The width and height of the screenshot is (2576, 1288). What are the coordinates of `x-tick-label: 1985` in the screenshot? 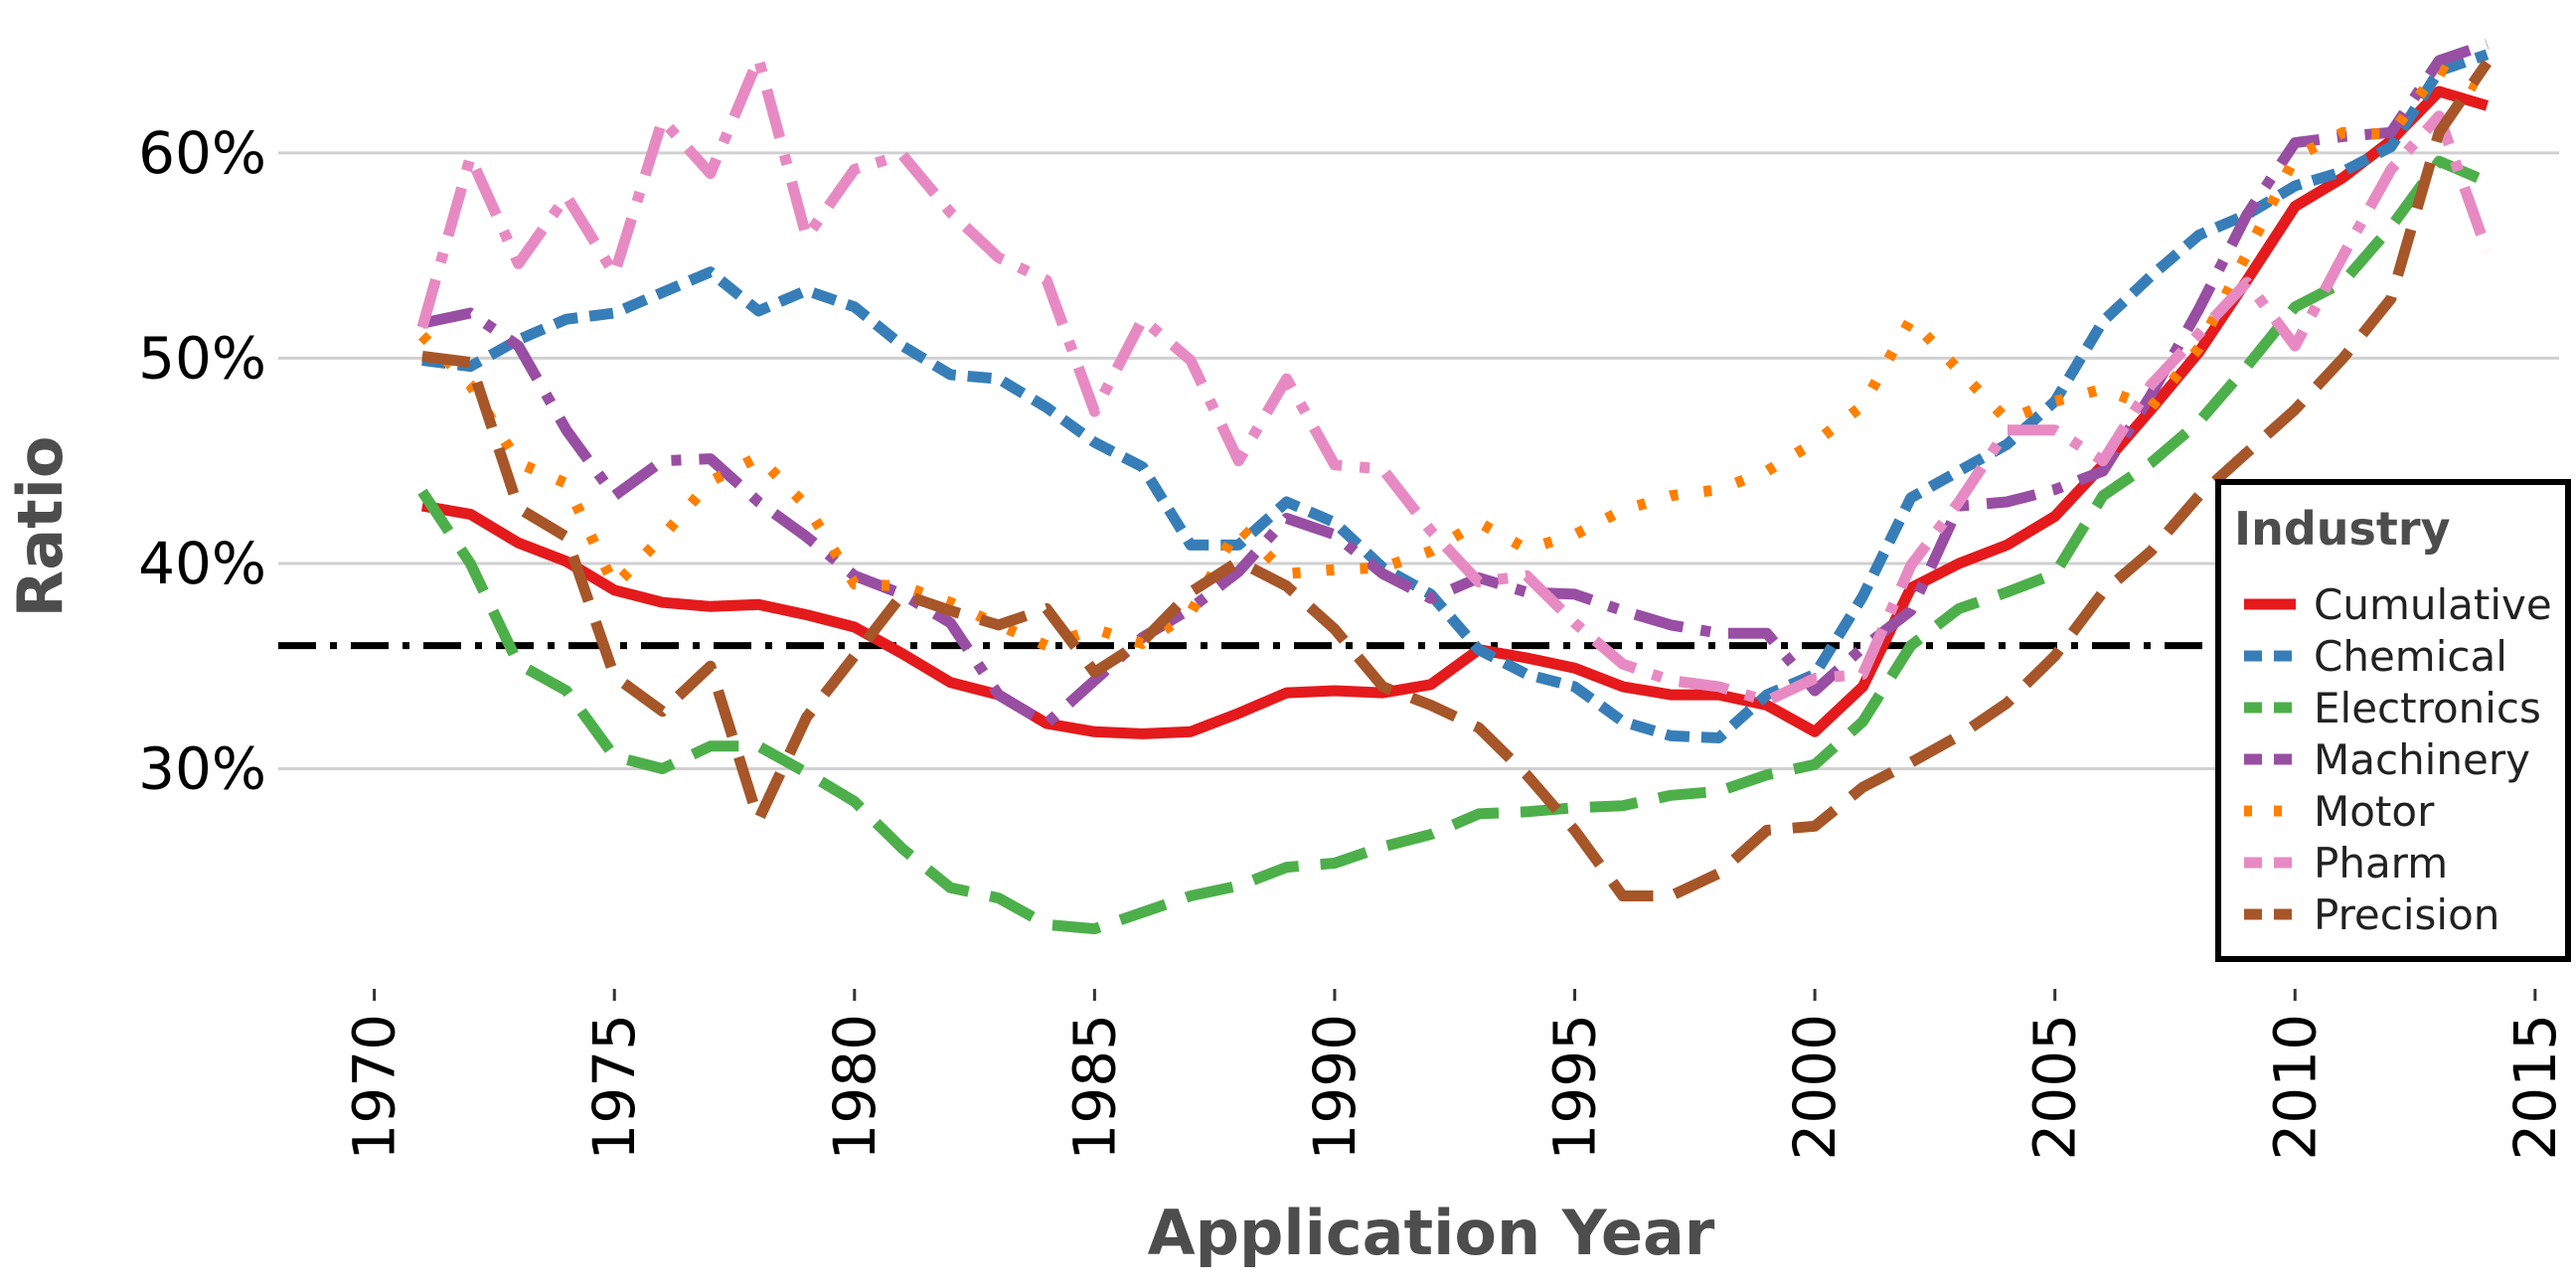 It's located at (1094, 1087).